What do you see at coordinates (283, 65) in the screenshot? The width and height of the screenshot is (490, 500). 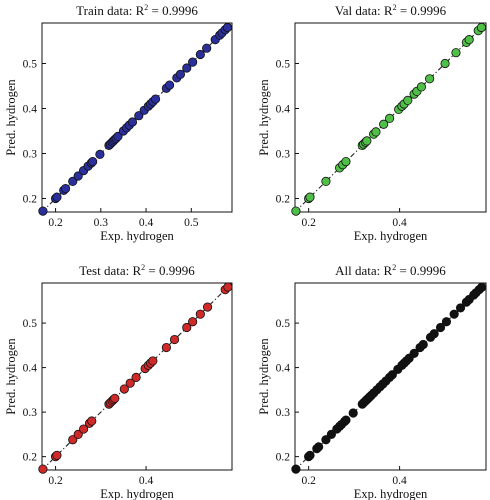 I see `val-y-tick-label: 0.5` at bounding box center [283, 65].